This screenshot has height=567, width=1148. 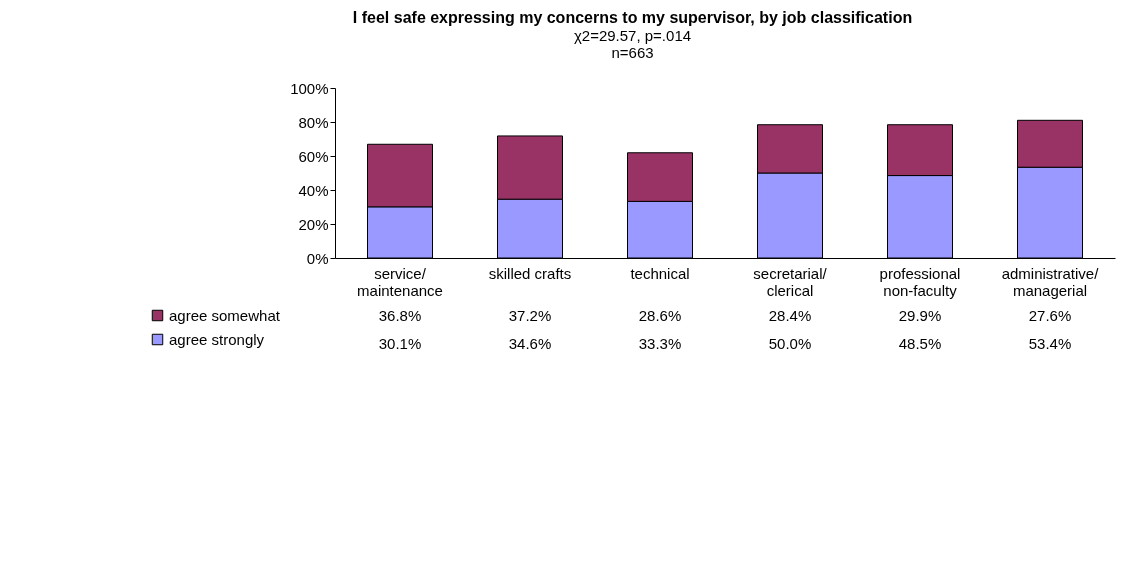 What do you see at coordinates (632, 17) in the screenshot?
I see `chart-title: I feel safe expressing my concerns to my supervisor, by job classification` at bounding box center [632, 17].